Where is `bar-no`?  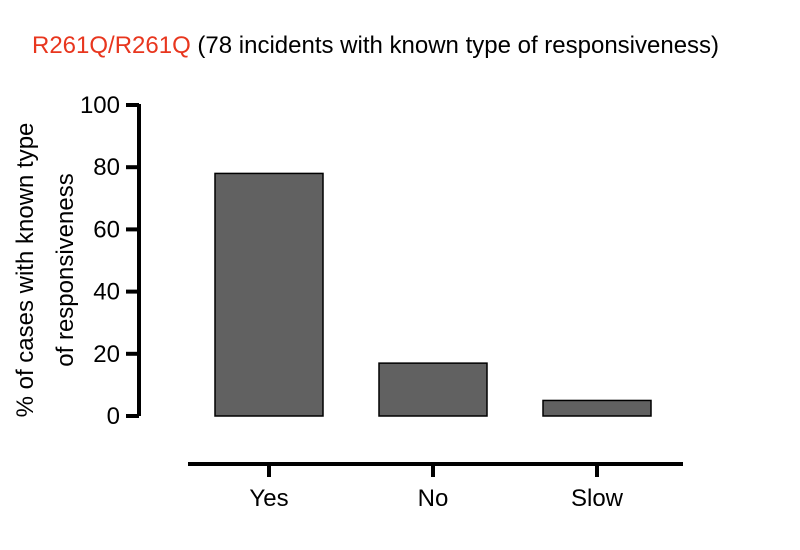 bar-no is located at coordinates (433, 389).